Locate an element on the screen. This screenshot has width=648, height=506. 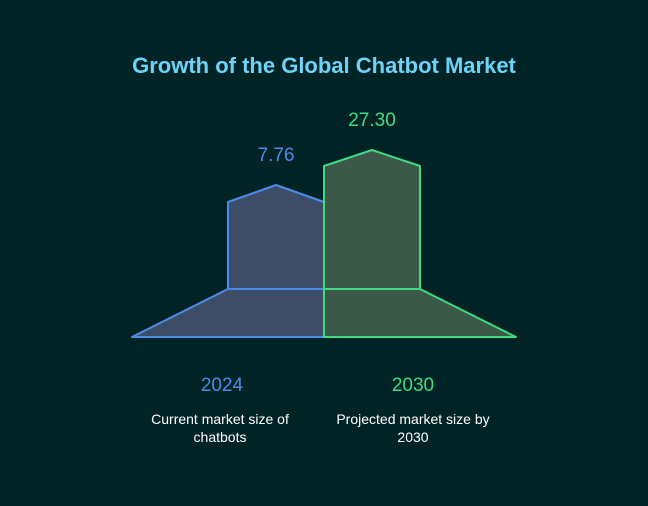
year-2030: 2030 is located at coordinates (413, 385).